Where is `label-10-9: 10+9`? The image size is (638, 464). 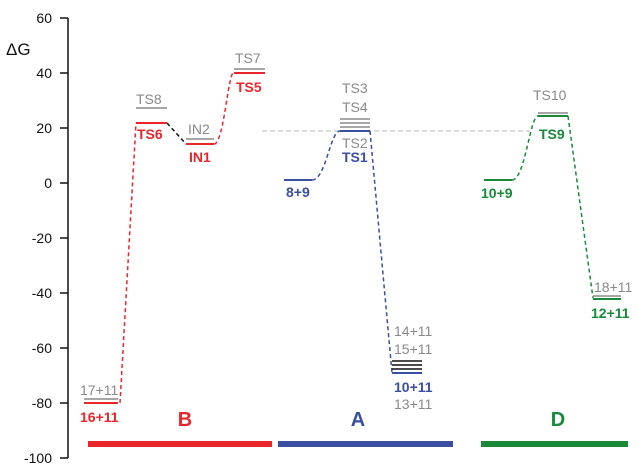
label-10-9: 10+9 is located at coordinates (497, 193).